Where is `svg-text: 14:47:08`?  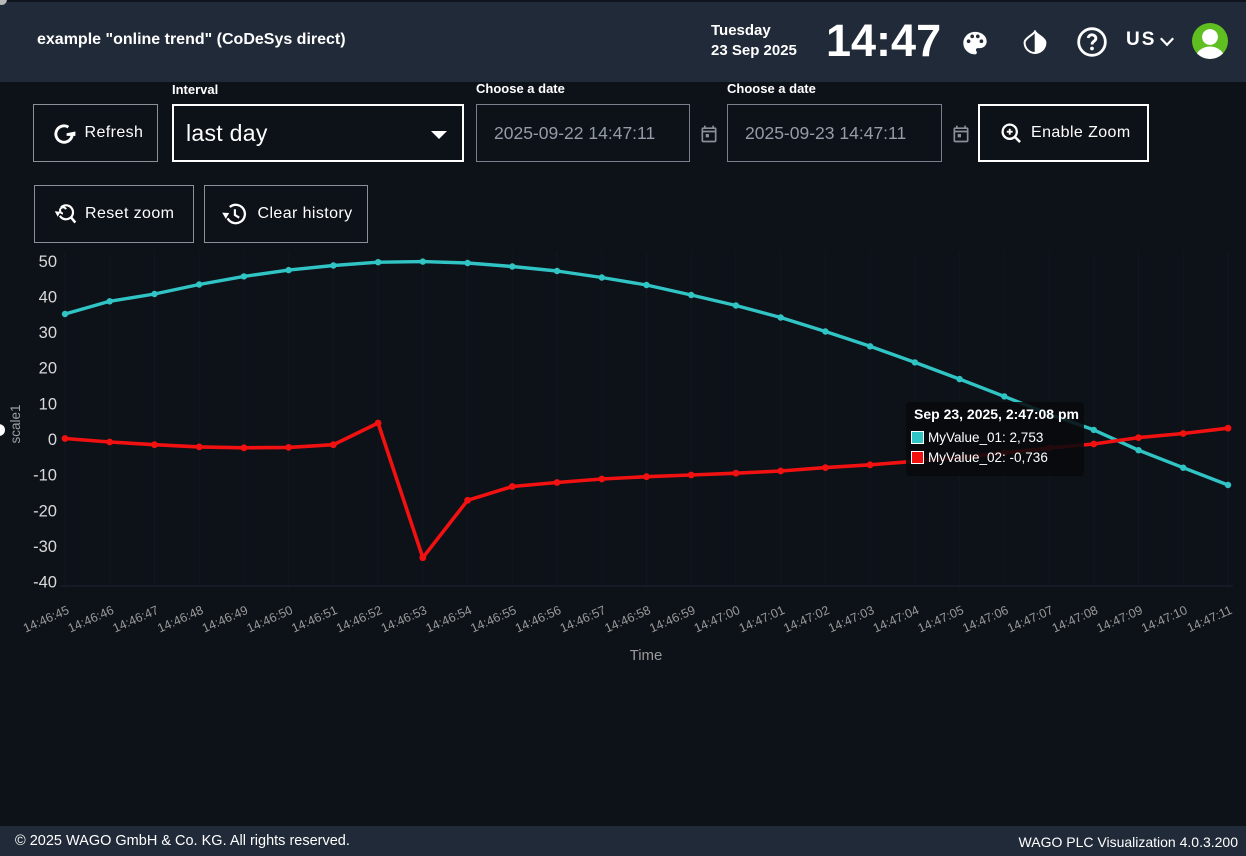 svg-text: 14:47:08 is located at coordinates (1075, 619).